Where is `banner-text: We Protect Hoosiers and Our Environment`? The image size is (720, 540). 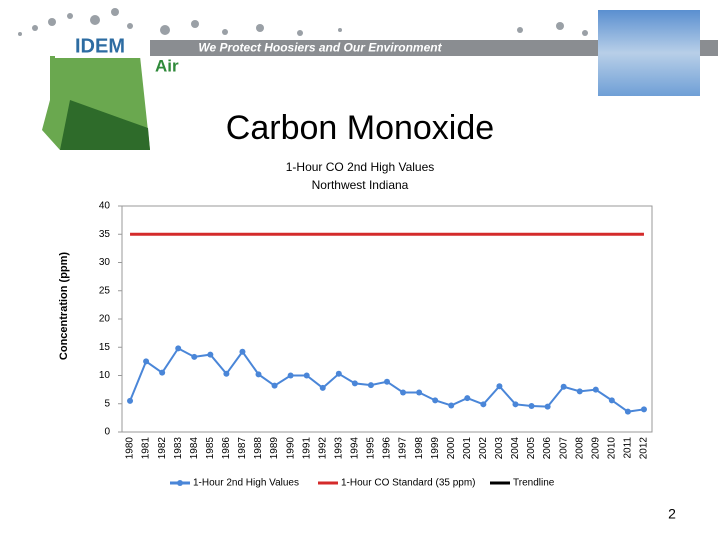
banner-text: We Protect Hoosiers and Our Environment is located at coordinates (320, 48).